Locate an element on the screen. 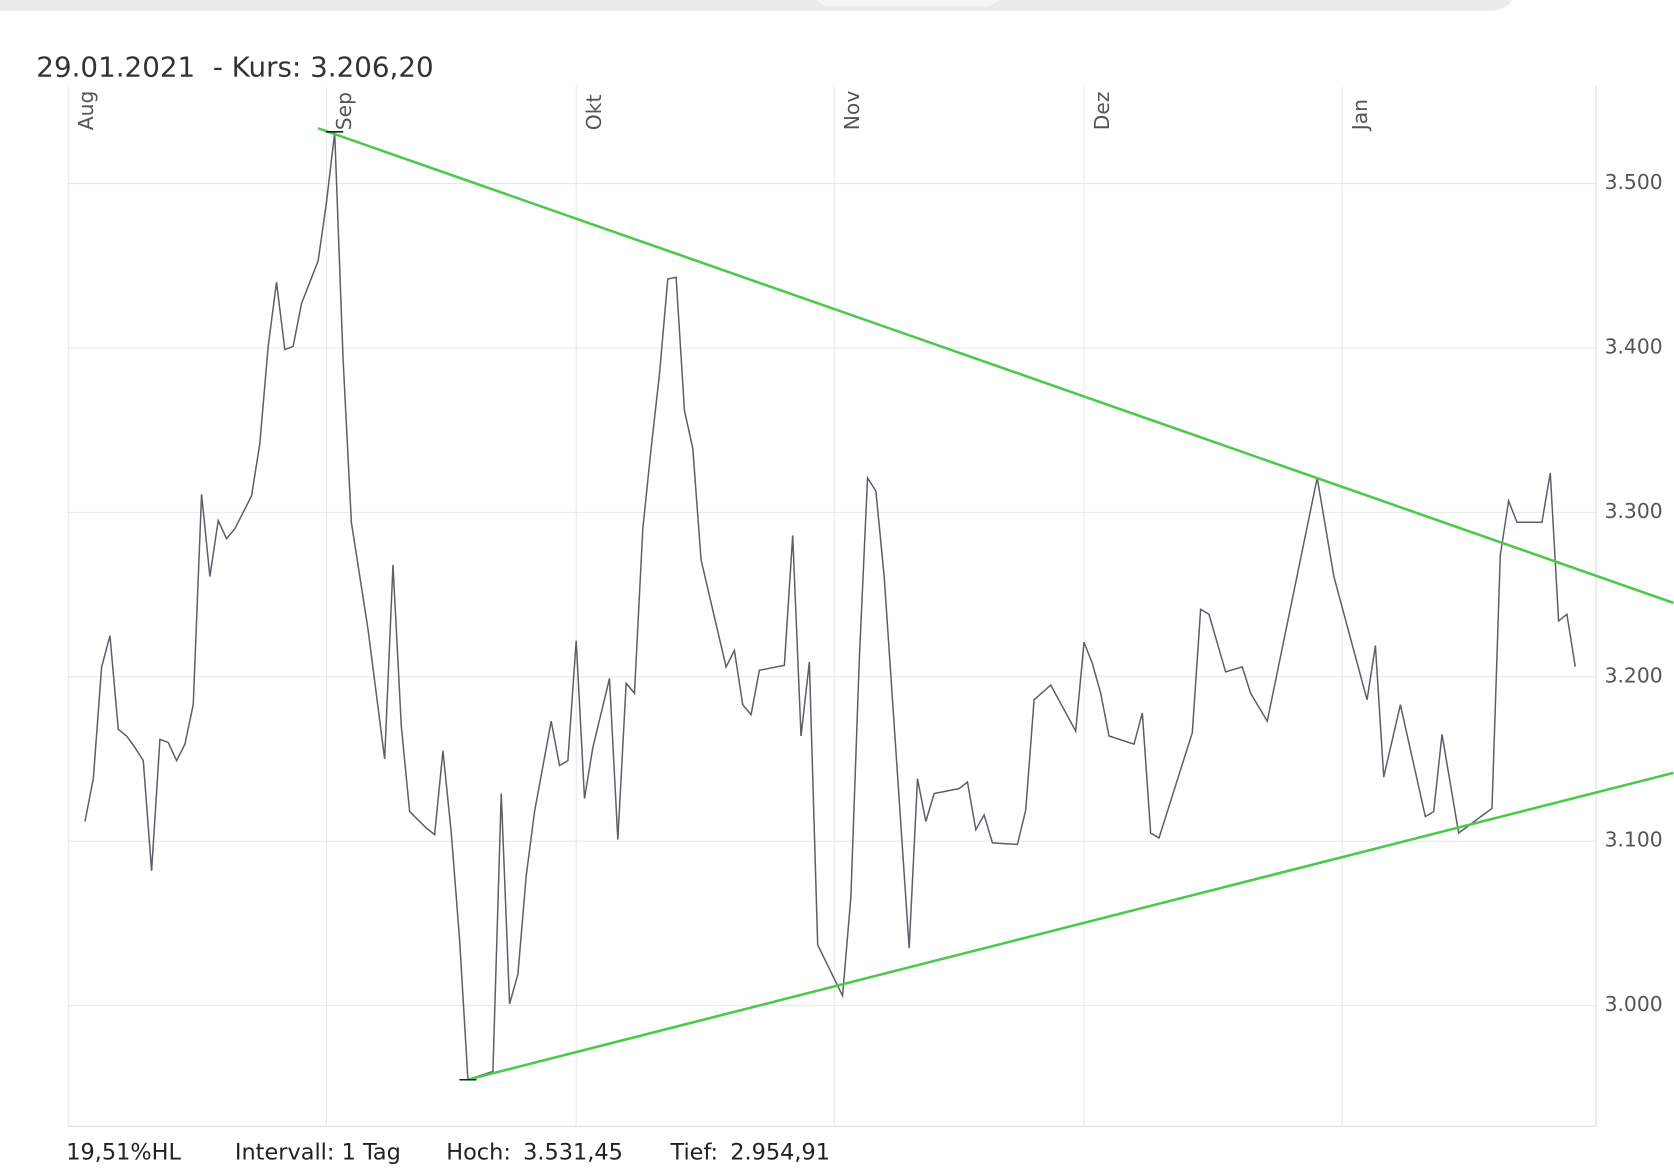 The height and width of the screenshot is (1169, 1674). interval-label: Intervall: 1 Tag is located at coordinates (318, 1152).